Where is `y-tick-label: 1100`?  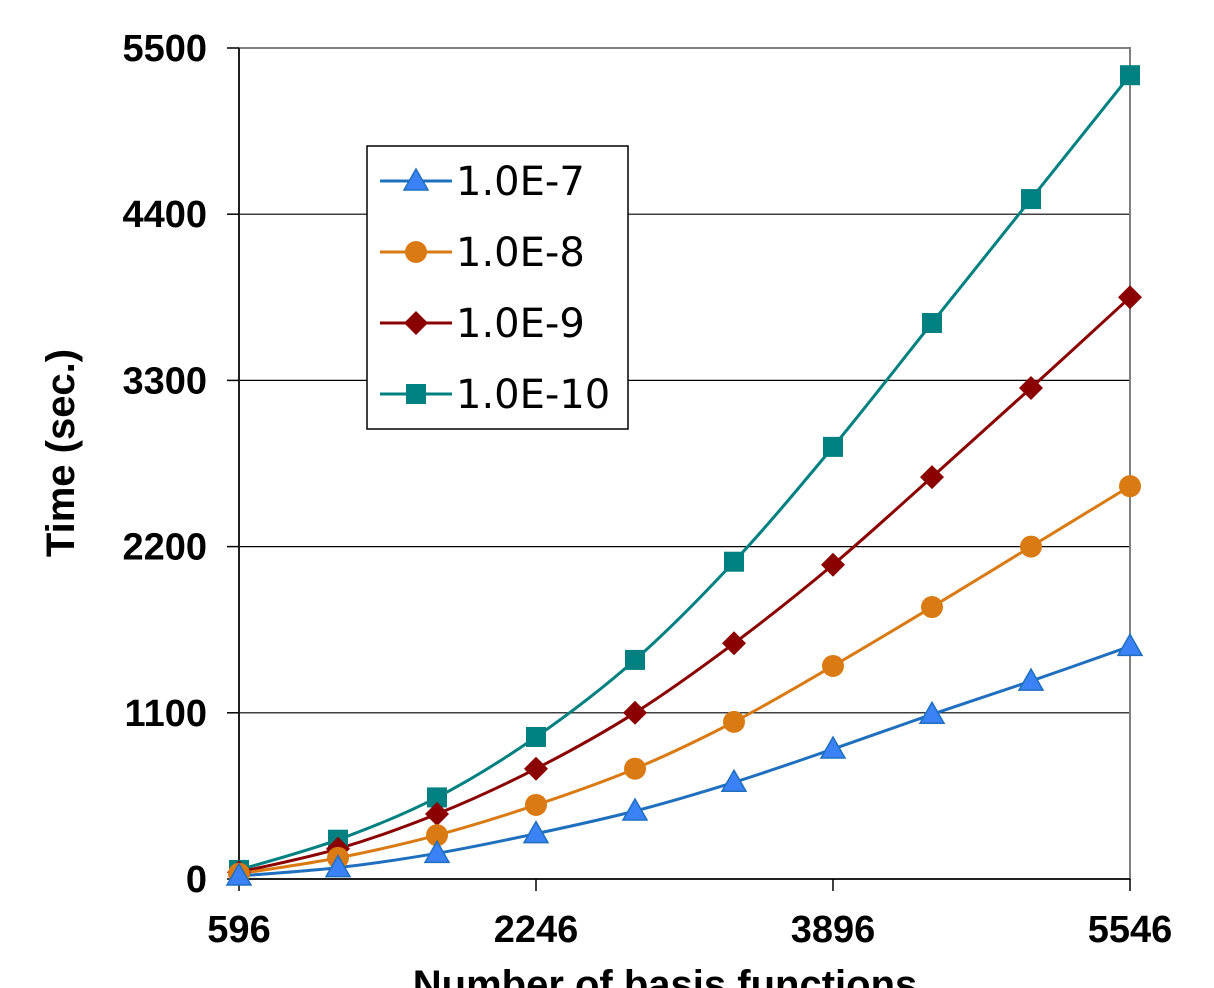 y-tick-label: 1100 is located at coordinates (166, 714).